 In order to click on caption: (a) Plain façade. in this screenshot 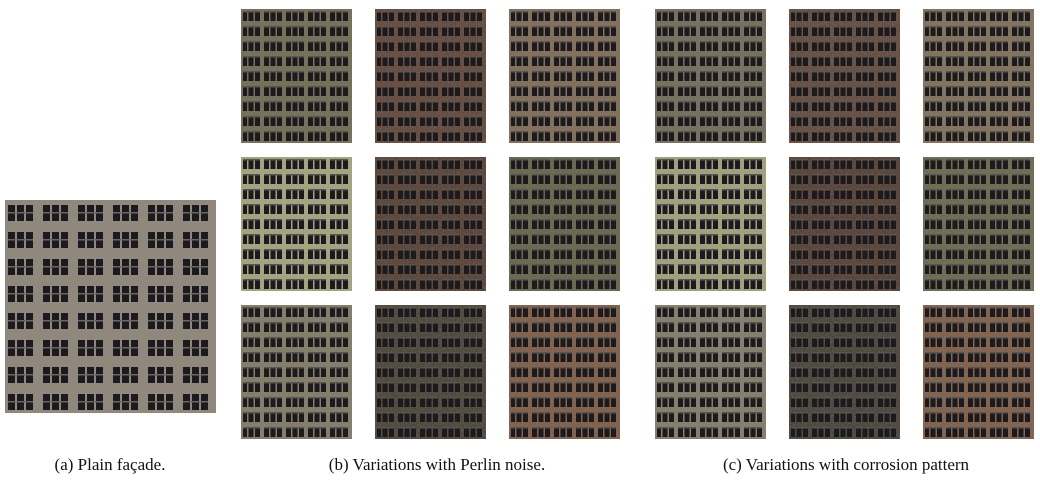, I will do `click(110, 464)`.